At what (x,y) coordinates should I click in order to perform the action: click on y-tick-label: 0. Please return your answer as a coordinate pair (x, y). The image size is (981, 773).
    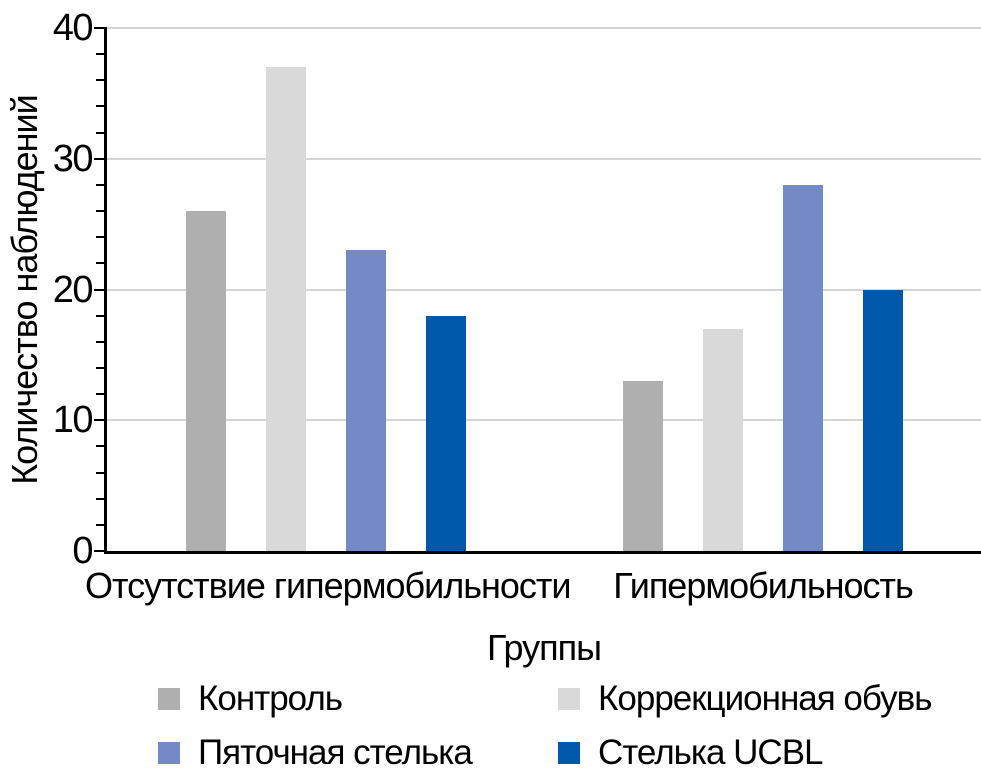
    Looking at the image, I should click on (82, 551).